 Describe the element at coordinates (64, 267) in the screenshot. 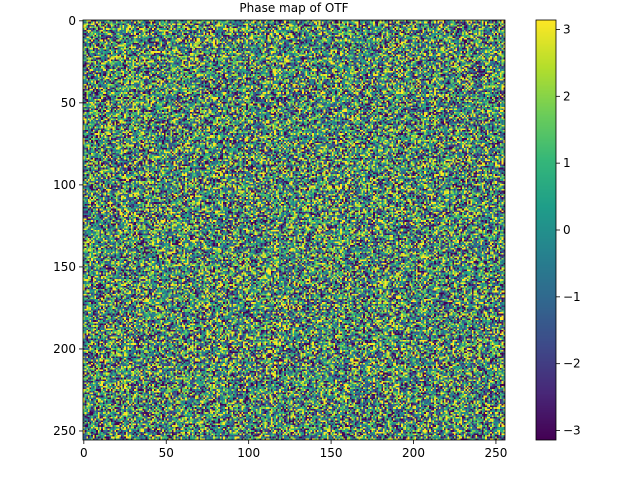

I see `y-tick-label: 150` at that location.